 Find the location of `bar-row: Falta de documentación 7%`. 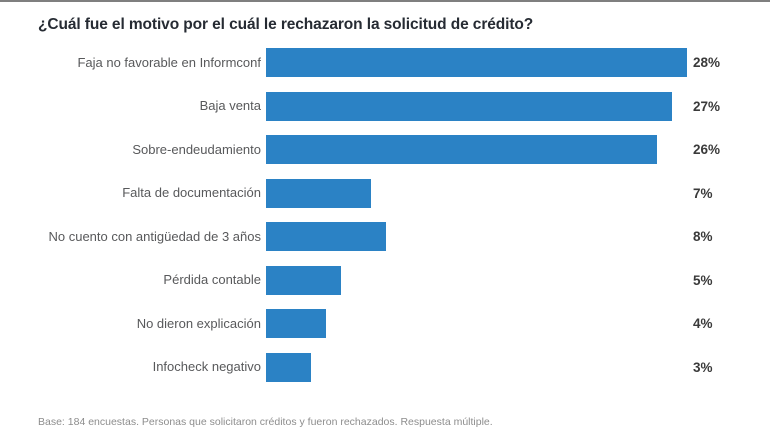

bar-row: Falta de documentación 7% is located at coordinates (385, 194).